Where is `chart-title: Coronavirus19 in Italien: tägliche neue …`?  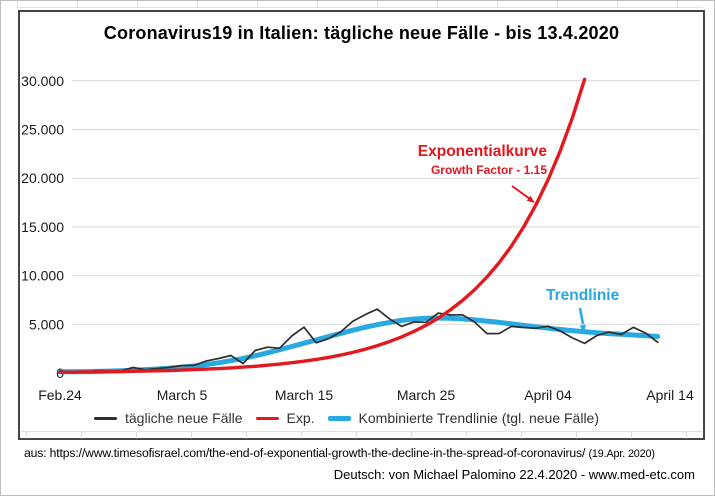
chart-title: Coronavirus19 in Italien: tägliche neue … is located at coordinates (361, 33).